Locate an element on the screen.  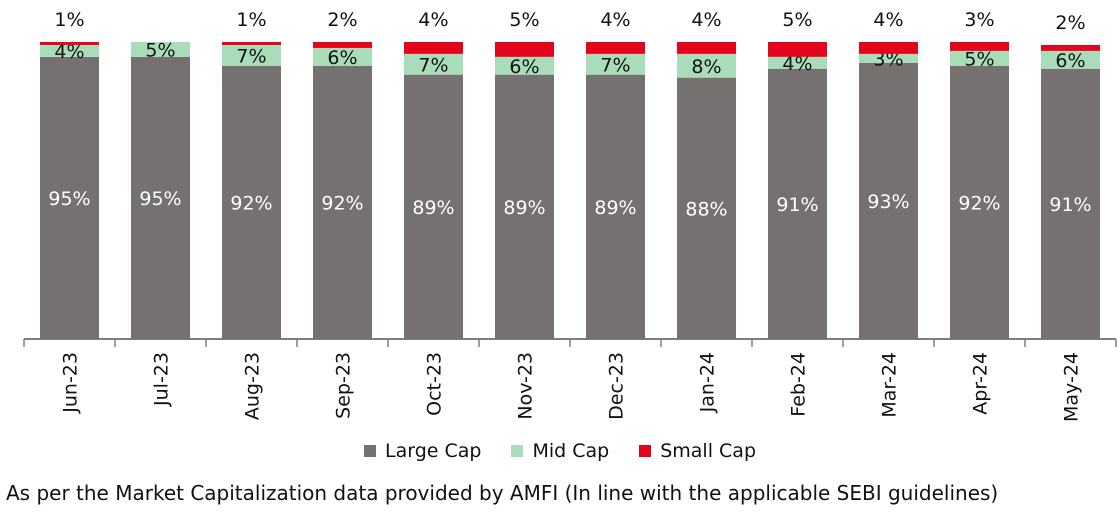
data-label-small-cap-mar-24: 4% is located at coordinates (888, 20).